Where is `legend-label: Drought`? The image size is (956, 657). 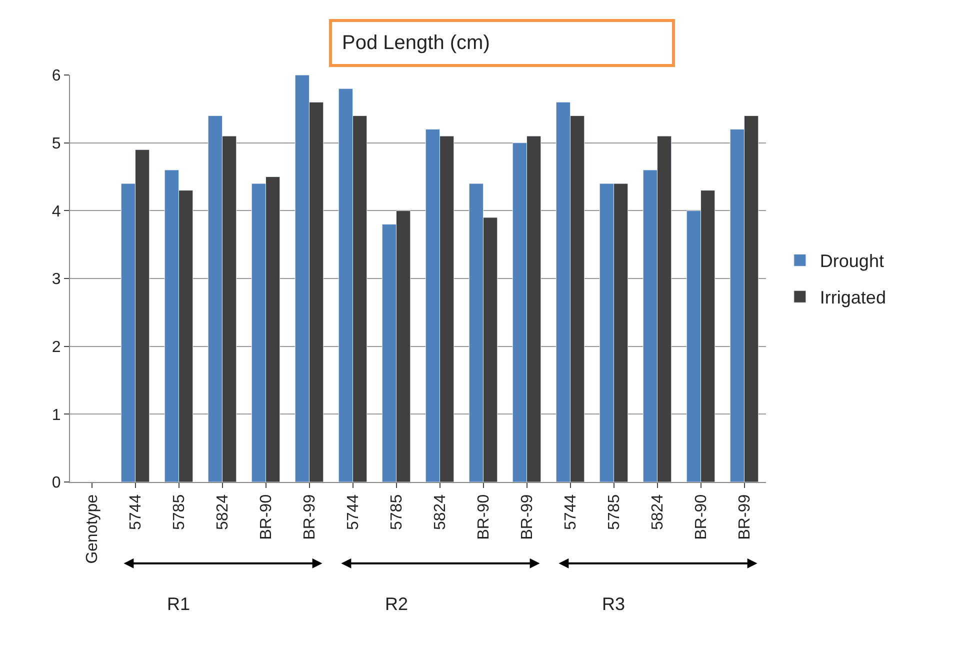 legend-label: Drought is located at coordinates (852, 261).